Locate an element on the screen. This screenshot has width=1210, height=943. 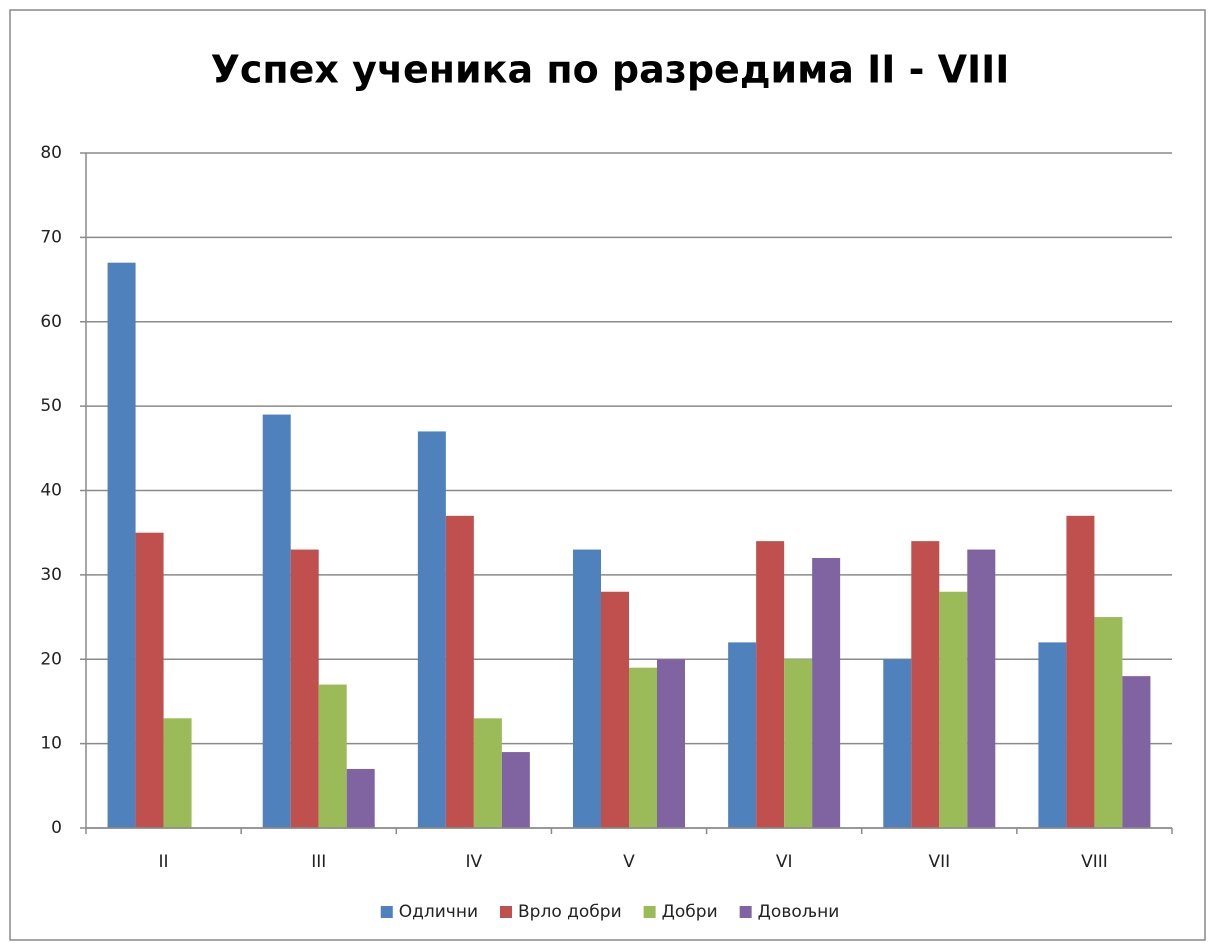
legend-label: Довољни is located at coordinates (799, 912).